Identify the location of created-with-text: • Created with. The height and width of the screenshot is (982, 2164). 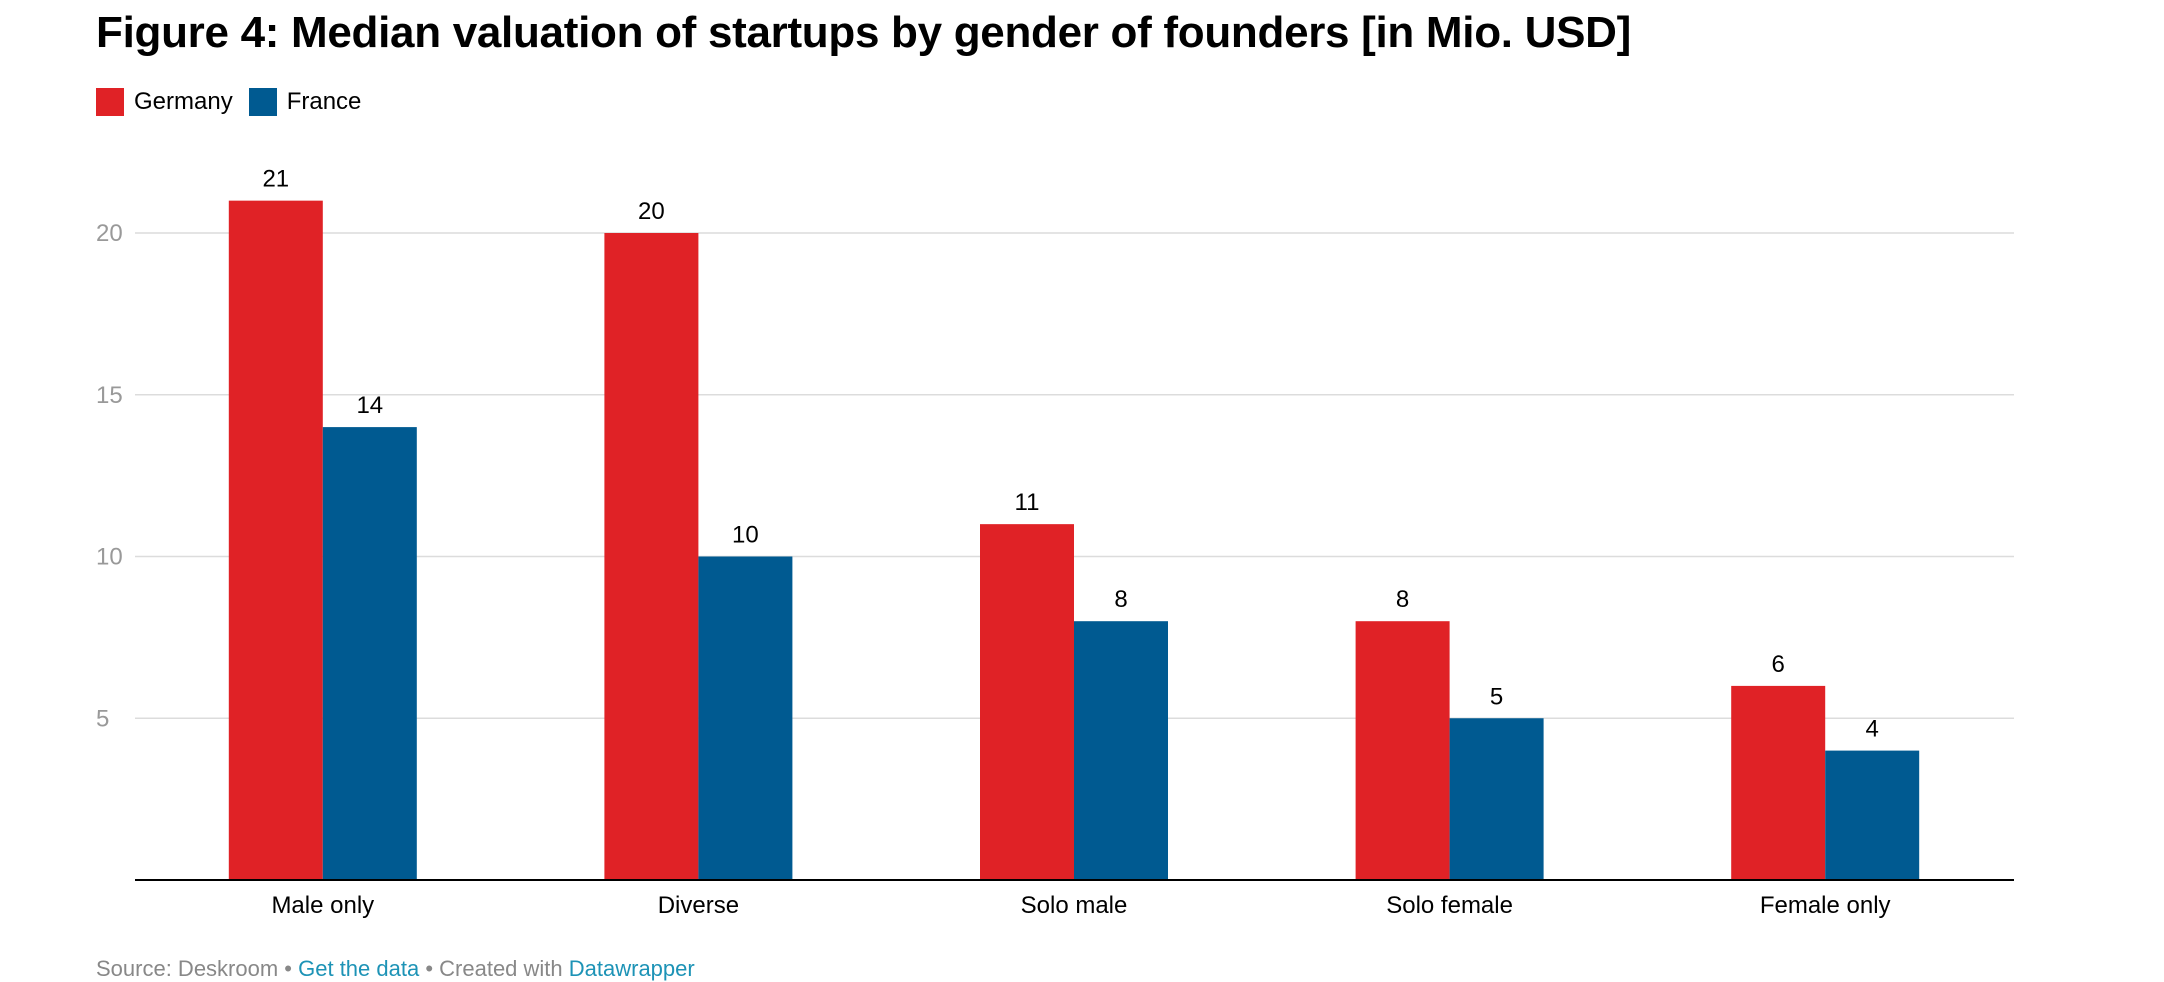
(494, 968).